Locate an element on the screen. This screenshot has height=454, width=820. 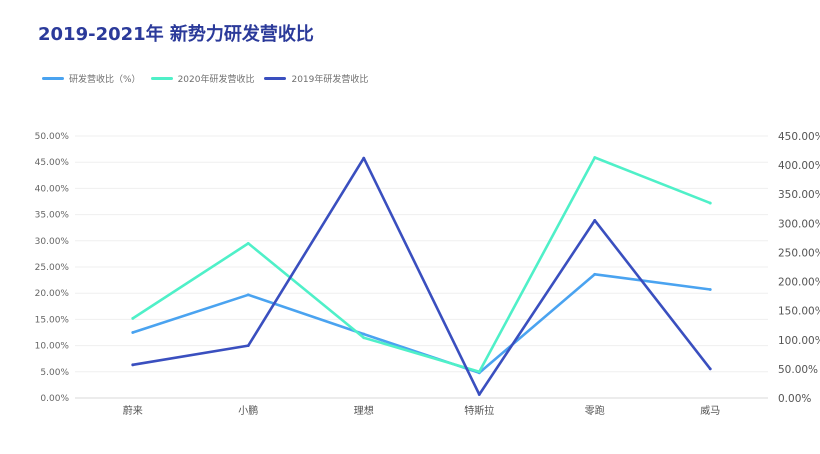
legend-item-series-3: 2019年研发营收比 is located at coordinates (316, 78).